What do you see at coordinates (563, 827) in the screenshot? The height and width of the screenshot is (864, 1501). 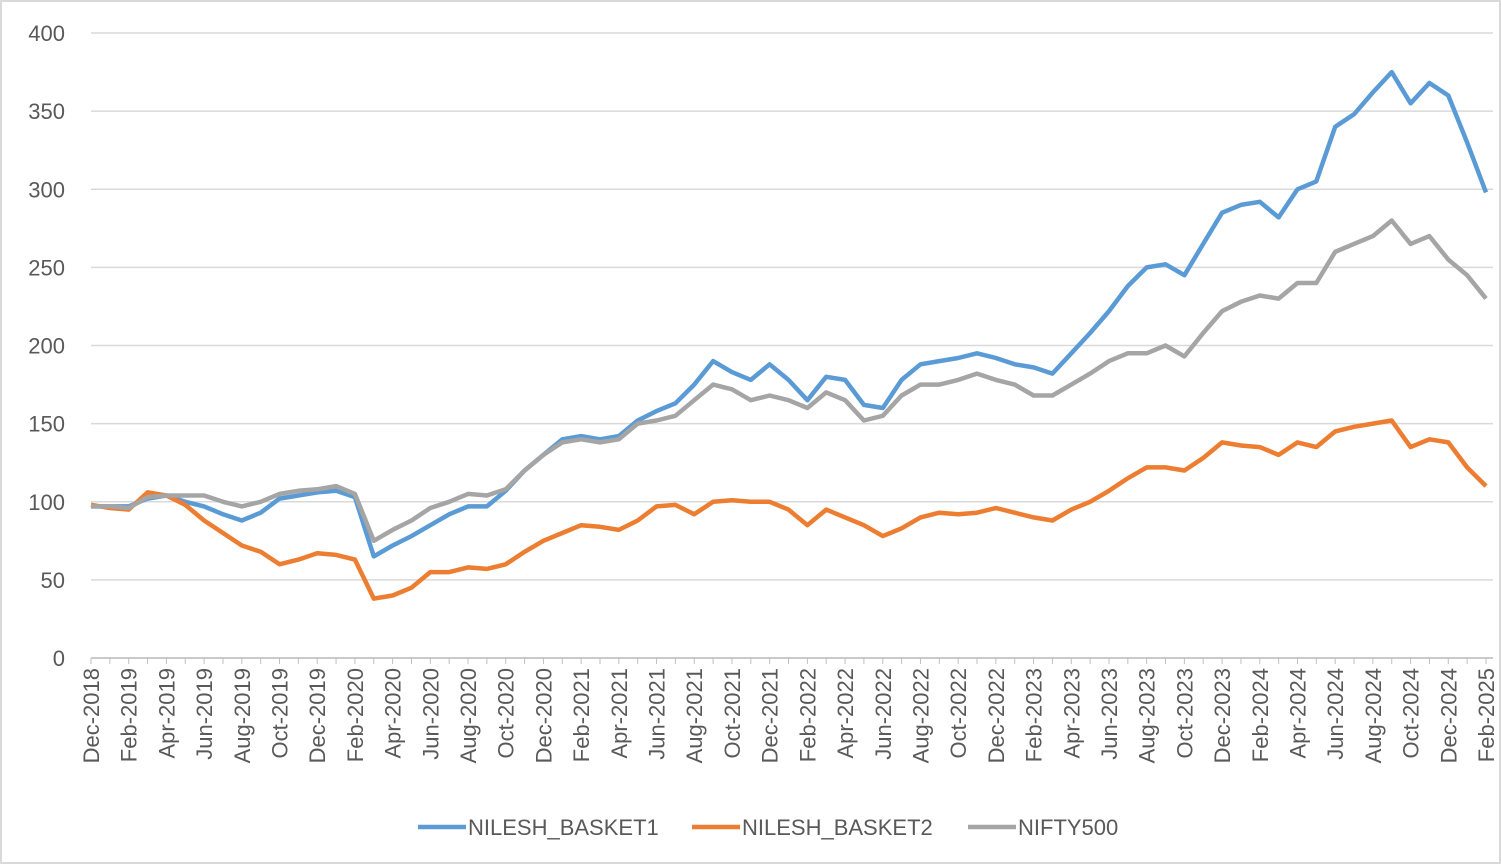 I see `legend-label: NILESH_BASKET1` at bounding box center [563, 827].